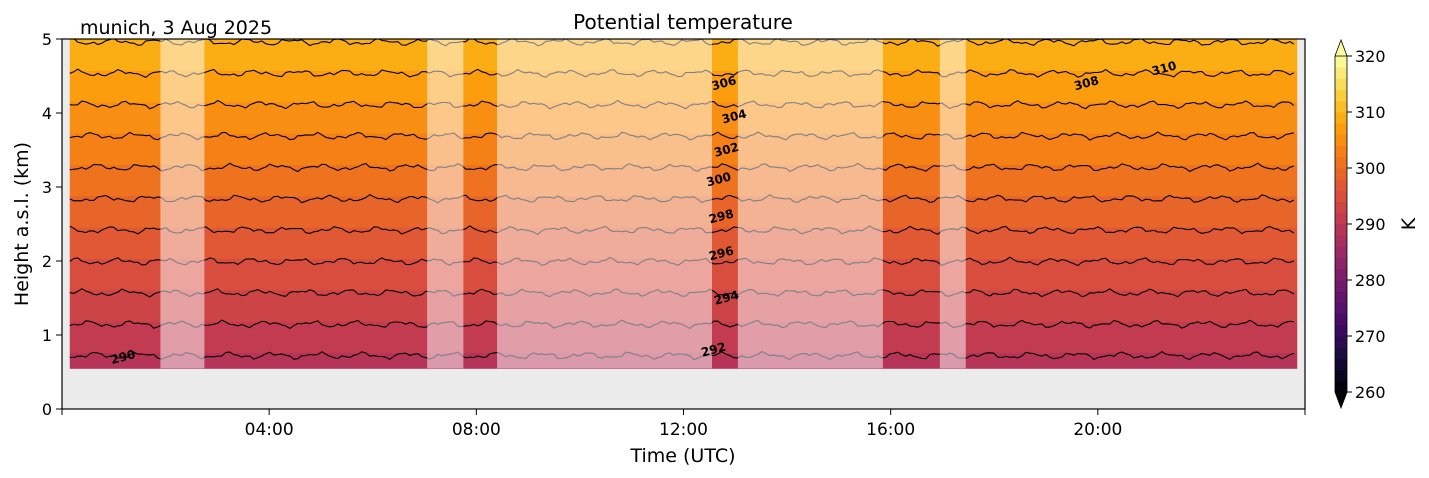  What do you see at coordinates (1370, 392) in the screenshot?
I see `colorbar-tick-label: 260` at bounding box center [1370, 392].